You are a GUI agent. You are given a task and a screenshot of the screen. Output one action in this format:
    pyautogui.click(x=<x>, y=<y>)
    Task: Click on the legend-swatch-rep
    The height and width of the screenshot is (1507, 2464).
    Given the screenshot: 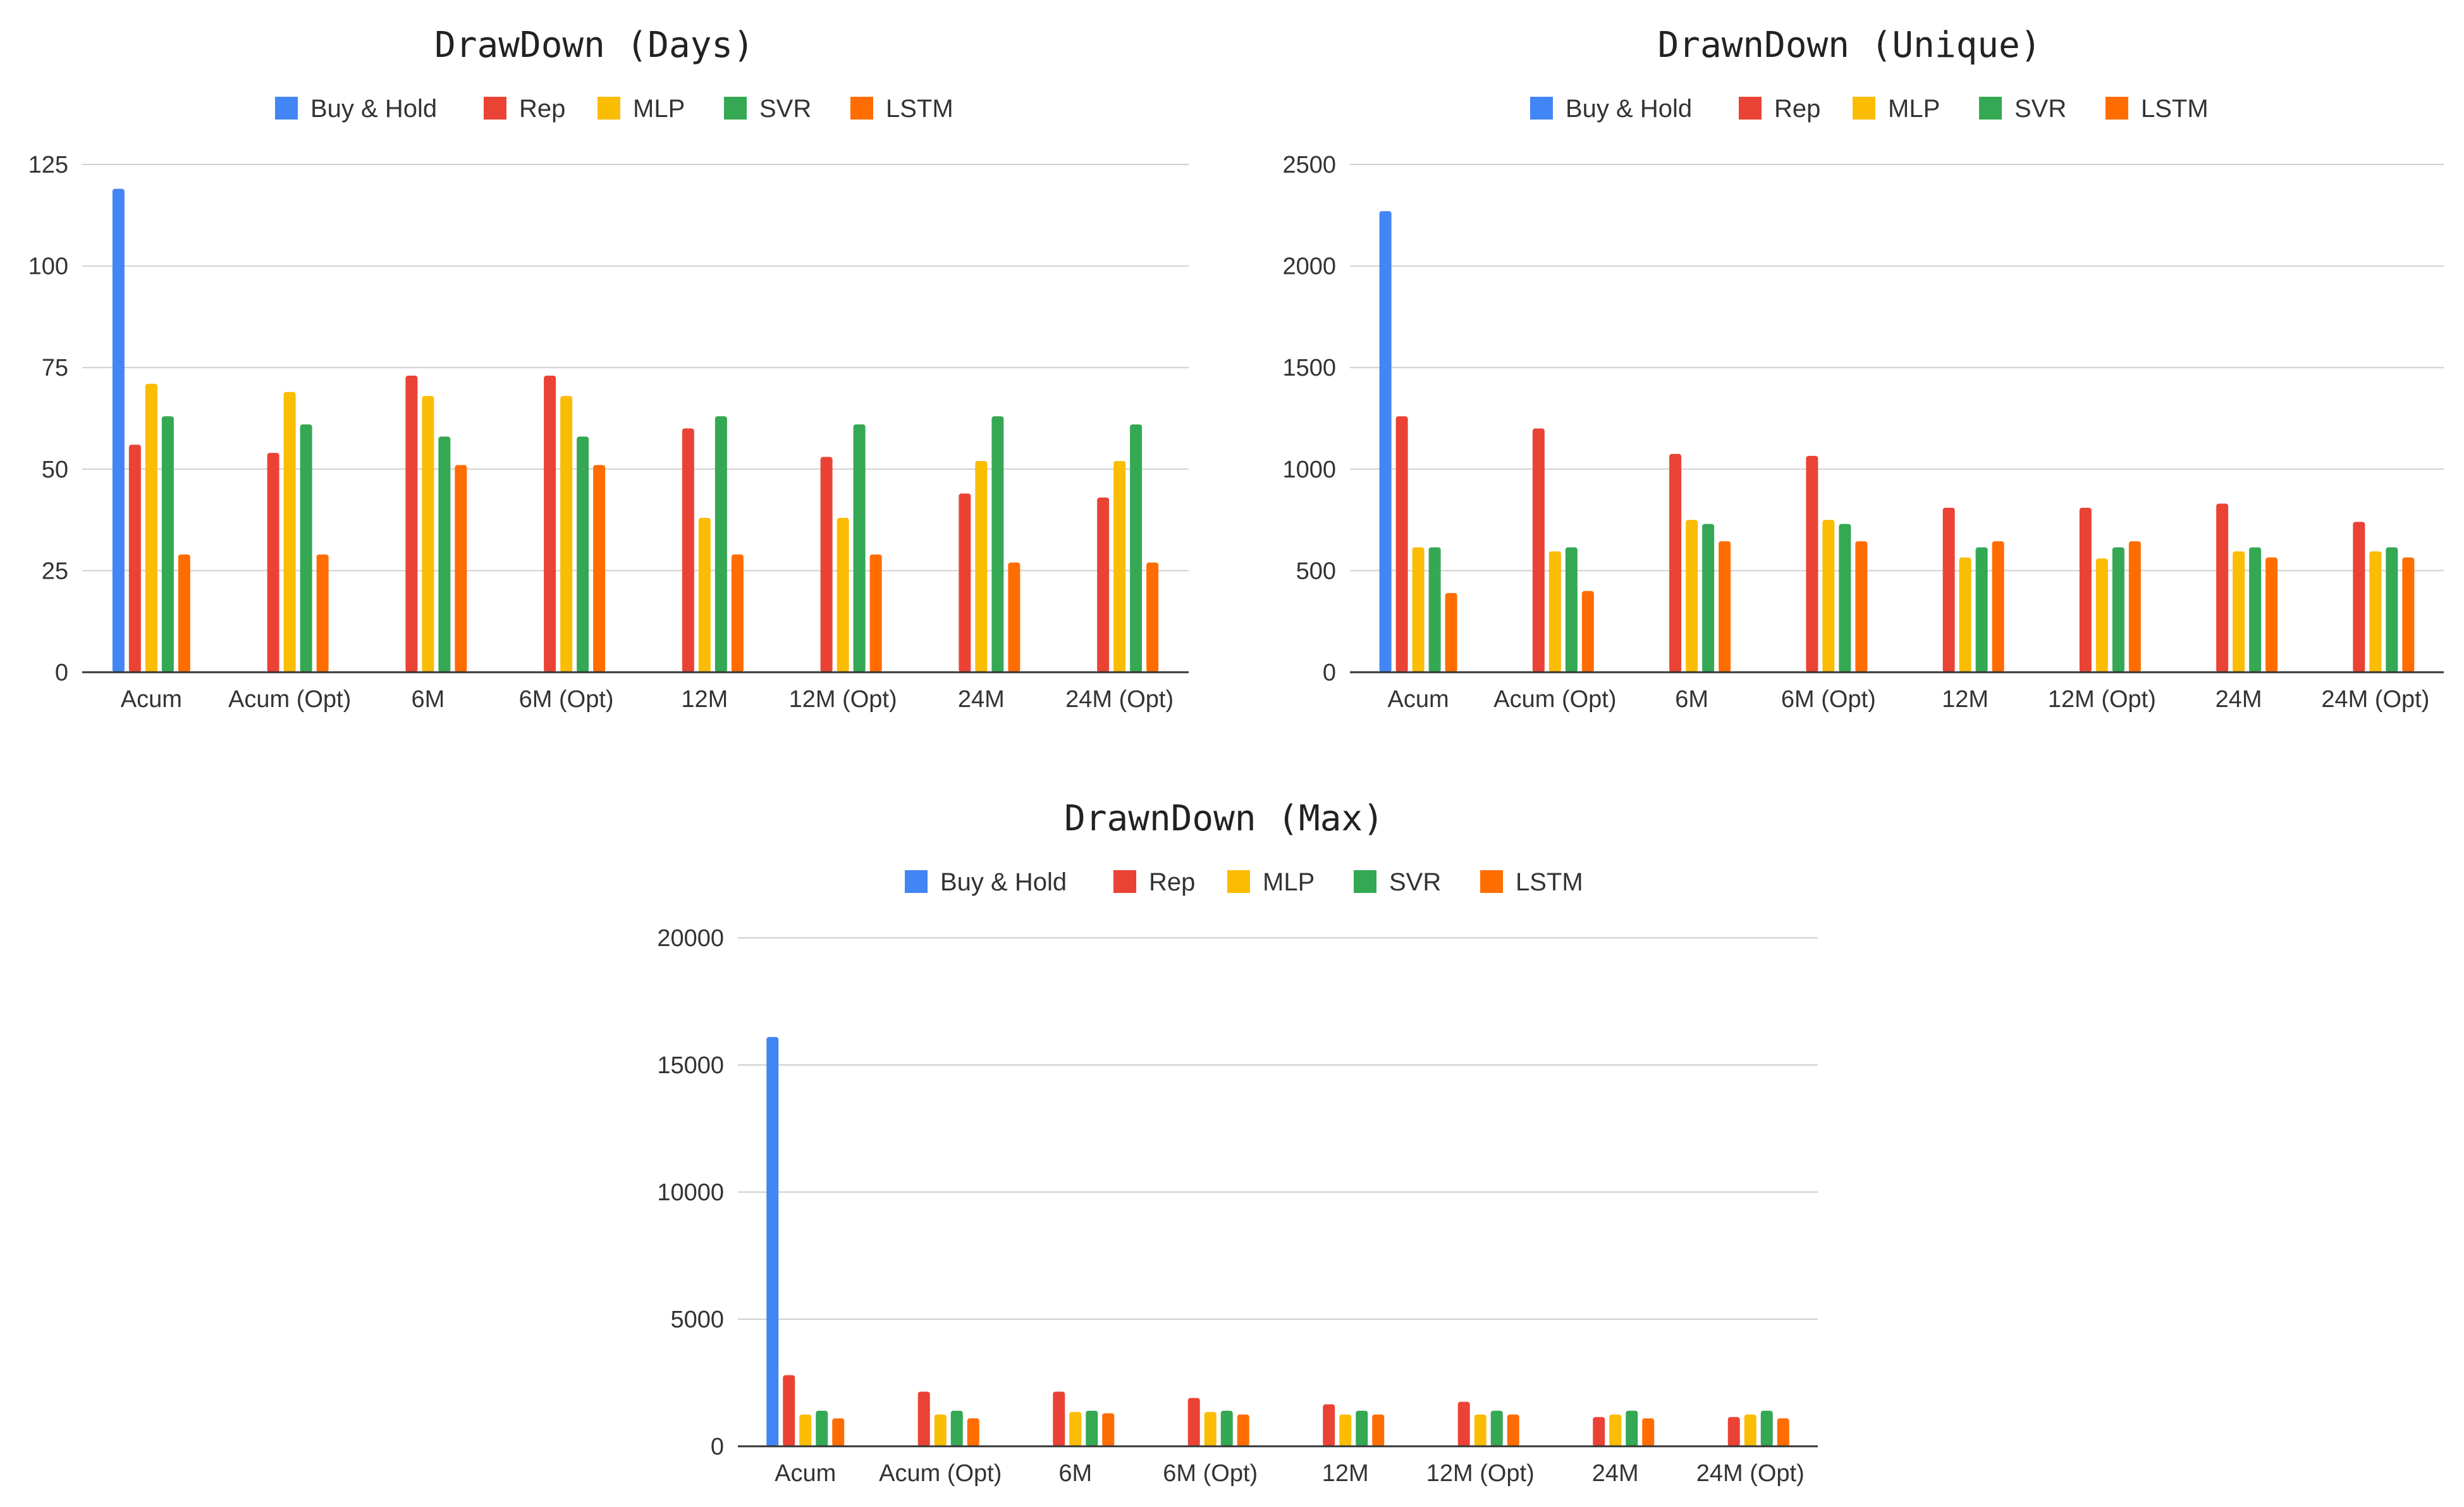 What is the action you would take?
    pyautogui.click(x=1750, y=108)
    